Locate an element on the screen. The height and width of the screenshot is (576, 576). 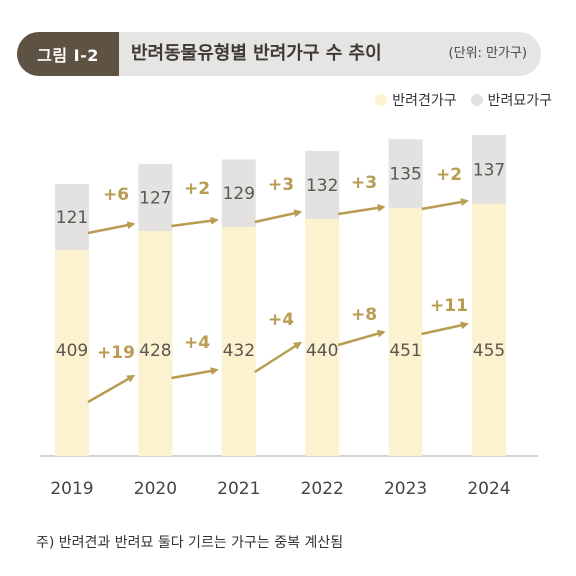
bar-cat-2021 is located at coordinates (238, 193).